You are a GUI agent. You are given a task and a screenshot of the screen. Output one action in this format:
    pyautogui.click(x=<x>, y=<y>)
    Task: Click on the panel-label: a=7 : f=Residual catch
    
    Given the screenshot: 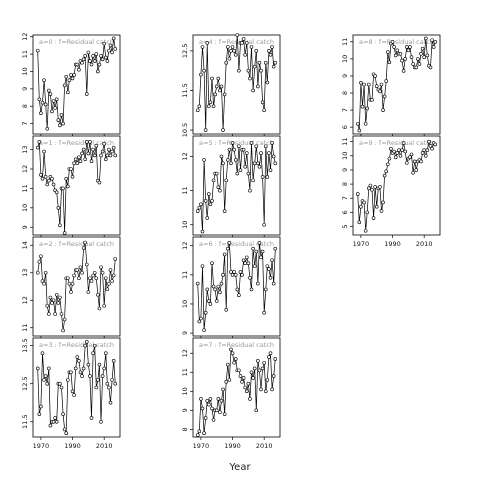 What is the action you would take?
    pyautogui.click(x=236, y=345)
    